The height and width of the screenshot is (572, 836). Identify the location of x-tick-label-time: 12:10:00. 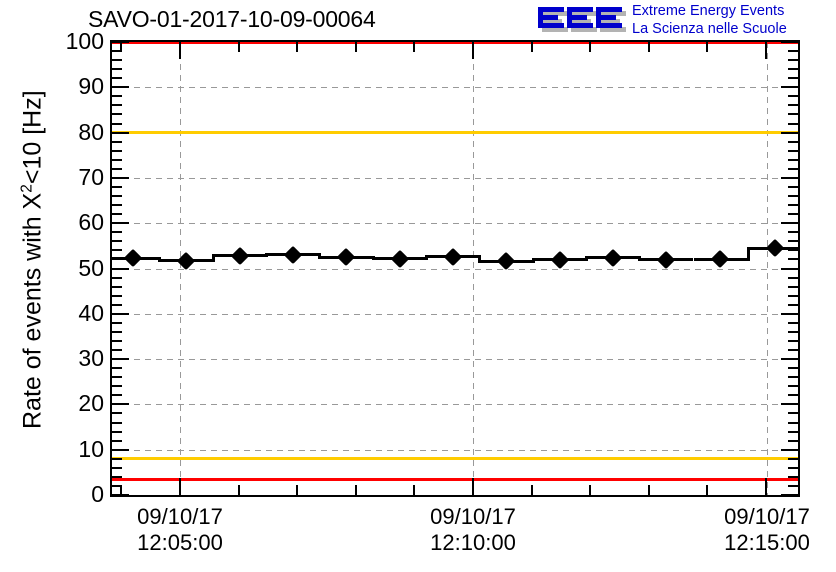
(473, 542).